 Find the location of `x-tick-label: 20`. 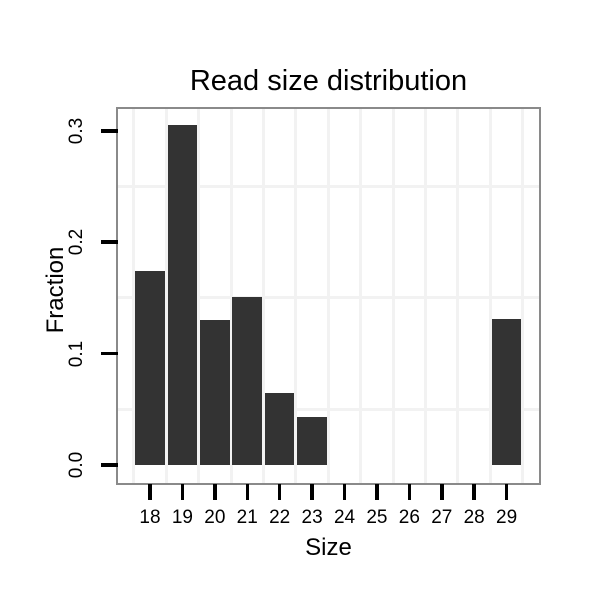

x-tick-label: 20 is located at coordinates (215, 517).